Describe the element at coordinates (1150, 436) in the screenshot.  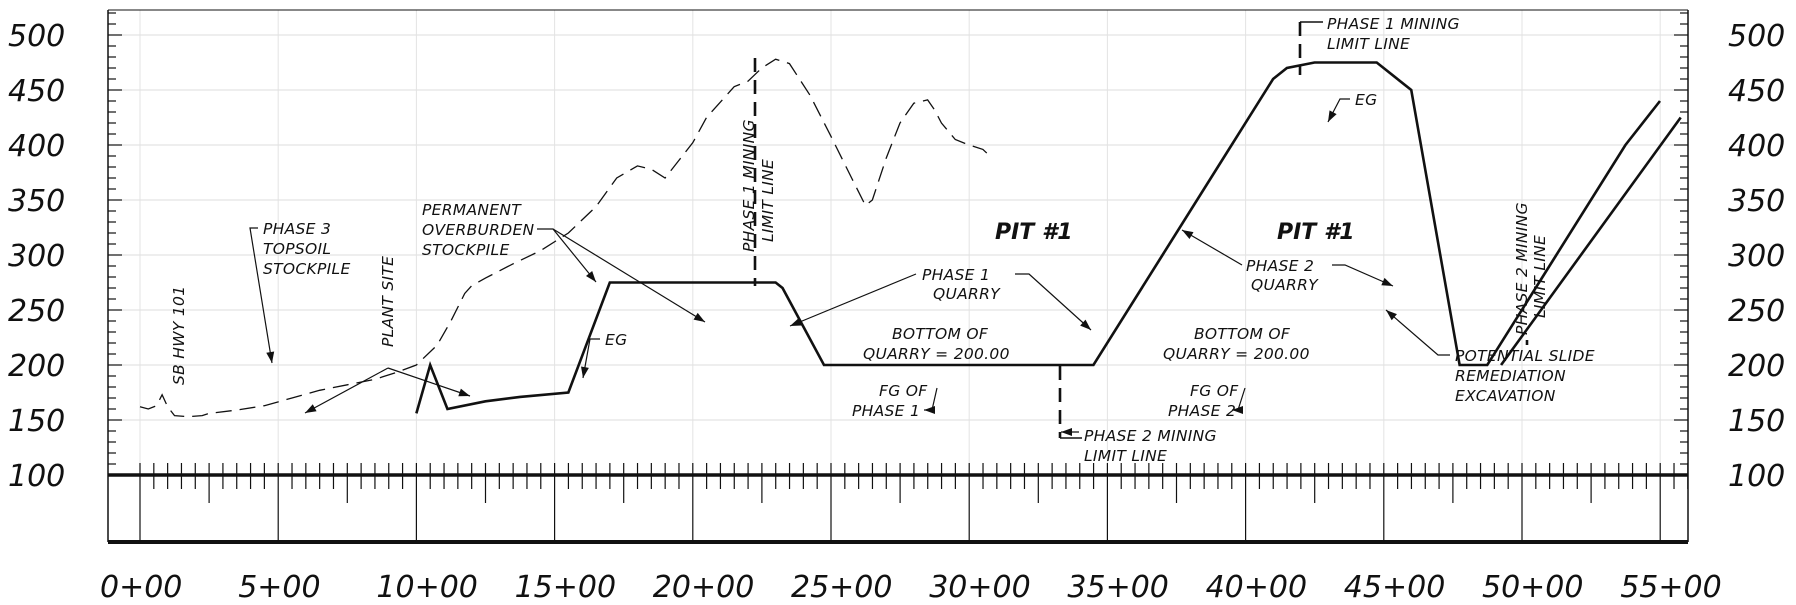
I see `phase2-mining-bottom-line1: PHASE 2 MINING` at that location.